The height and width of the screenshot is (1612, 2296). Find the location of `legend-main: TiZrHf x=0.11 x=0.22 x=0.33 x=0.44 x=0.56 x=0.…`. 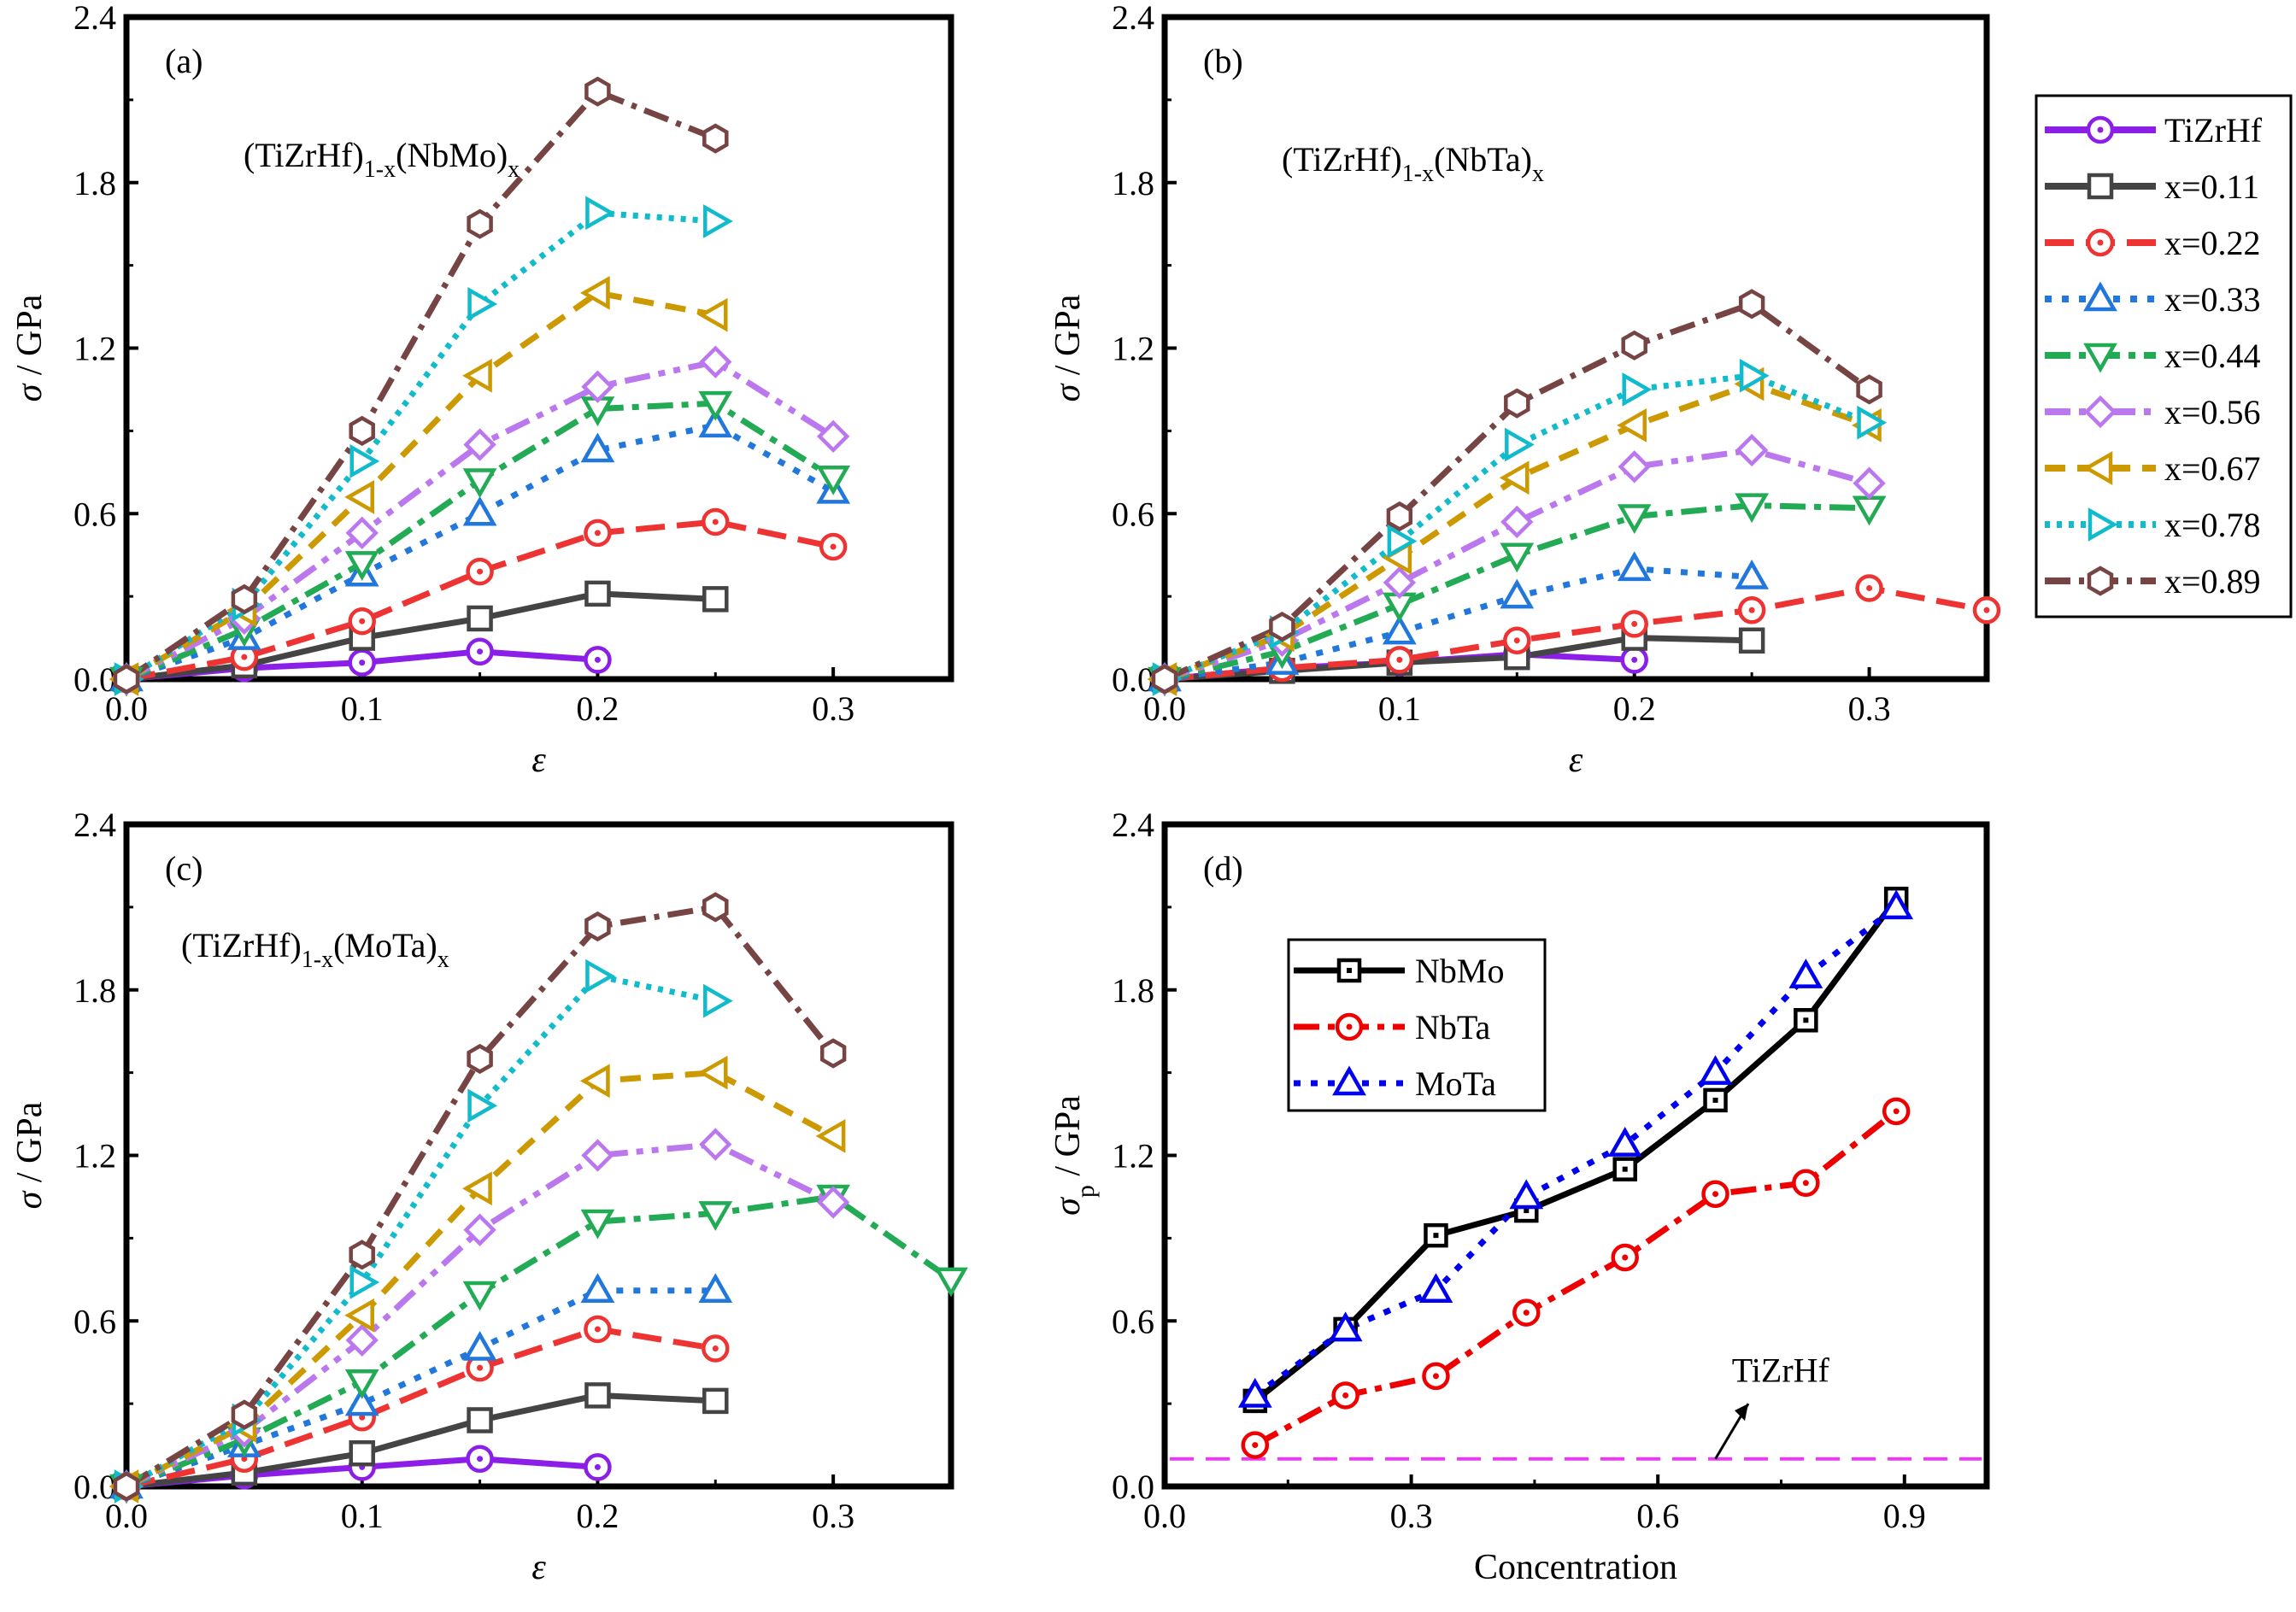

legend-main: TiZrHf x=0.11 x=0.22 x=0.33 x=0.44 x=0.56 x=0.… is located at coordinates (2164, 356).